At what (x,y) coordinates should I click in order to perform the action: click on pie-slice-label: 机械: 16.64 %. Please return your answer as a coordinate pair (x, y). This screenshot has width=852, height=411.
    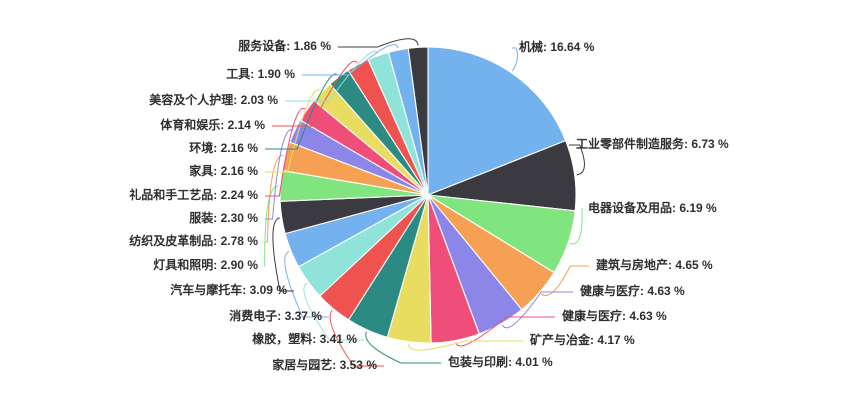
    Looking at the image, I should click on (557, 46).